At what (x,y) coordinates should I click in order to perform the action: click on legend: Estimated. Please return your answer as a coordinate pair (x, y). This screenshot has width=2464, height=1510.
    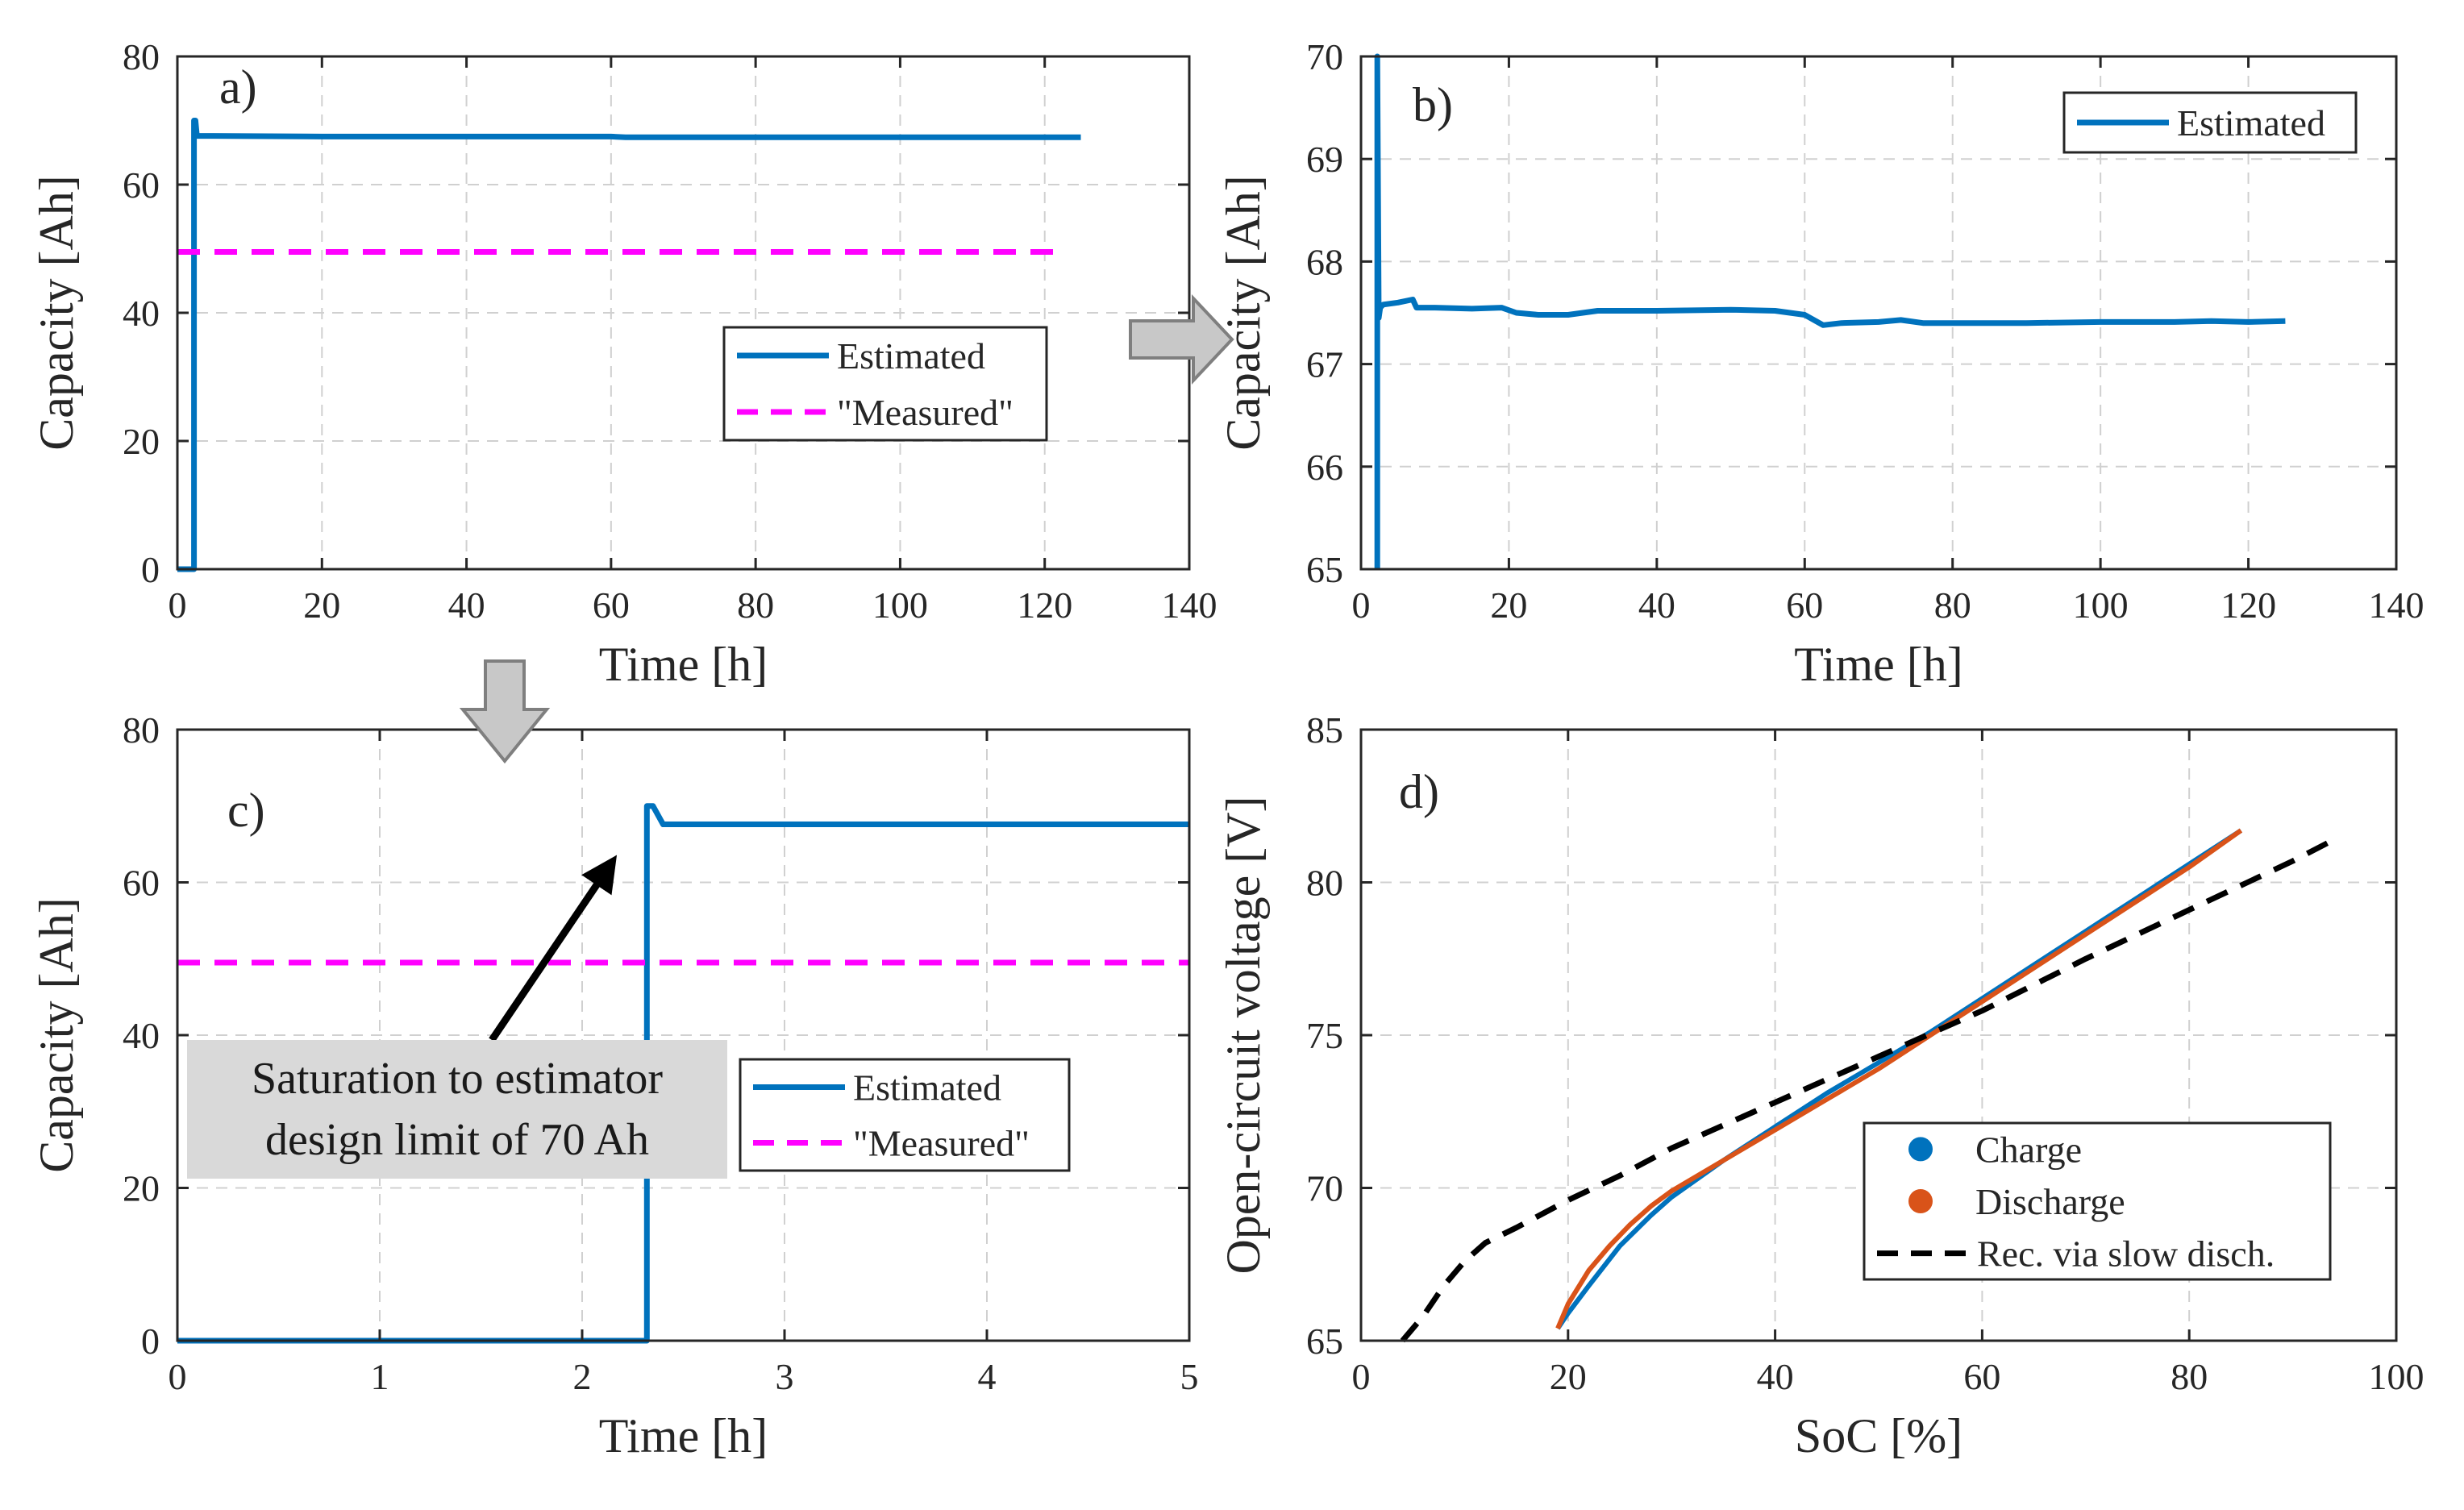
    Looking at the image, I should click on (2210, 122).